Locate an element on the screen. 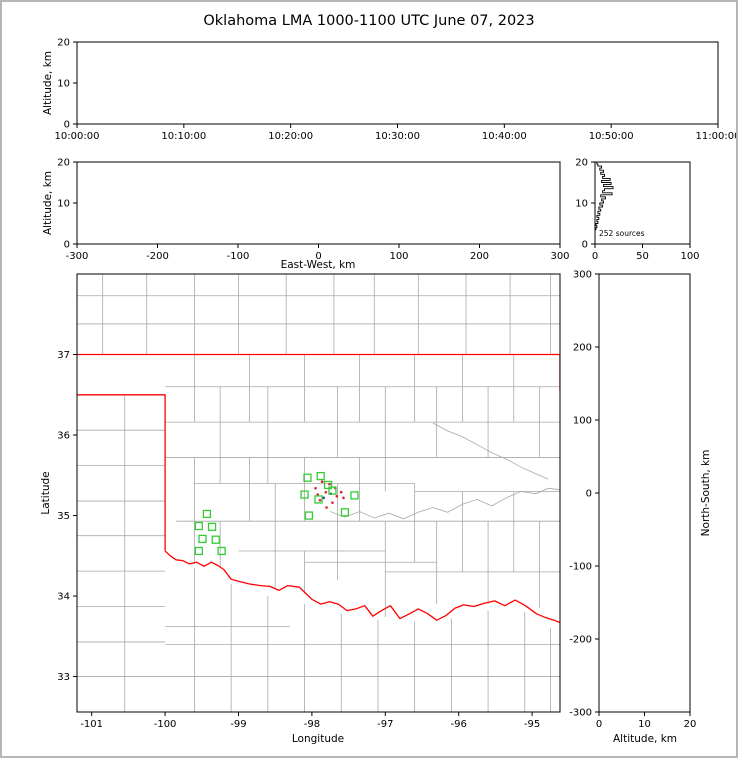 The image size is (738, 758). ew-panel-xlabel: East-West, km is located at coordinates (318, 265).